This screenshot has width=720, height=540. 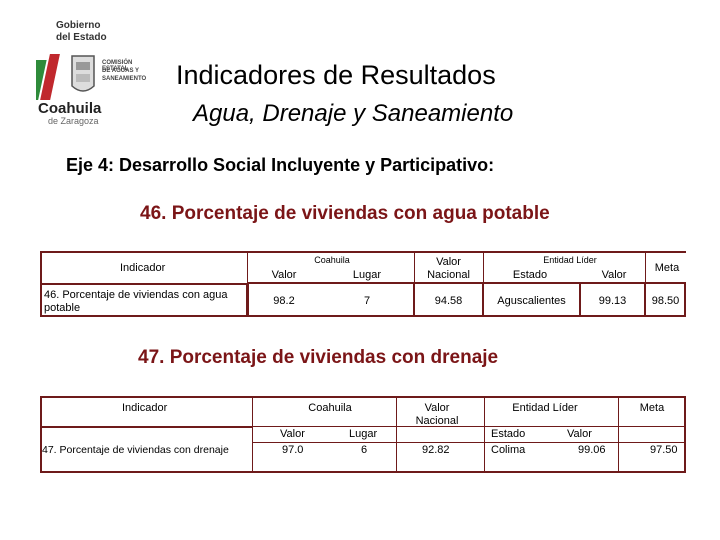 What do you see at coordinates (332, 260) in the screenshot?
I see `table1-h-coahuila: Coahuila` at bounding box center [332, 260].